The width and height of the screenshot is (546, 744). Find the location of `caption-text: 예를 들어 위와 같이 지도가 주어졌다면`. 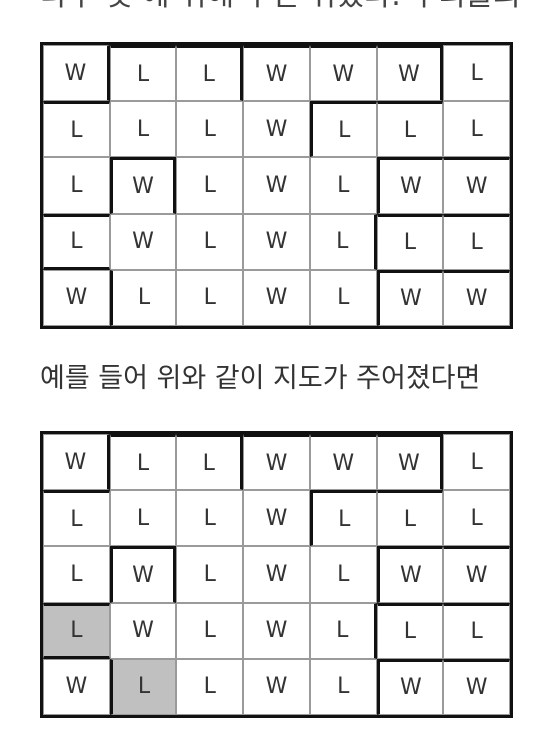

caption-text: 예를 들어 위와 같이 지도가 주어졌다면 is located at coordinates (260, 378).